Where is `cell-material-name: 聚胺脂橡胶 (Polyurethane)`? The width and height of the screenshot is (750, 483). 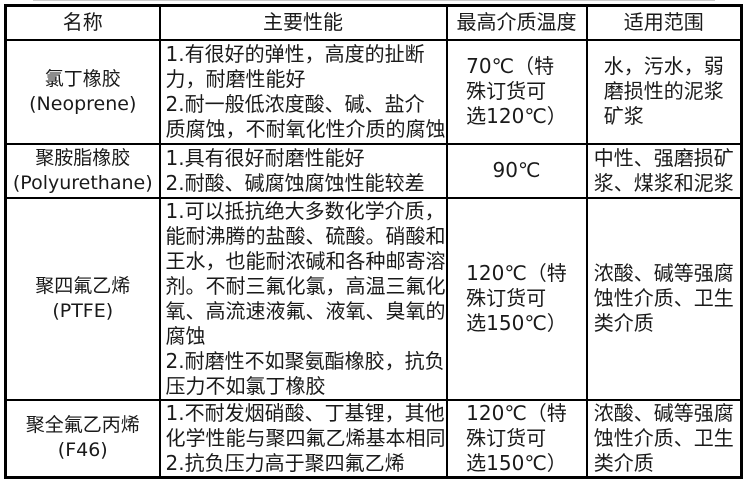 cell-material-name: 聚胺脂橡胶 (Polyurethane) is located at coordinates (82, 170).